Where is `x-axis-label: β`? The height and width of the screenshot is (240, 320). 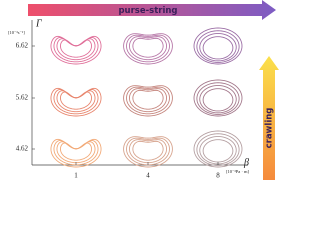
x-axis-label: β is located at coordinates (246, 162).